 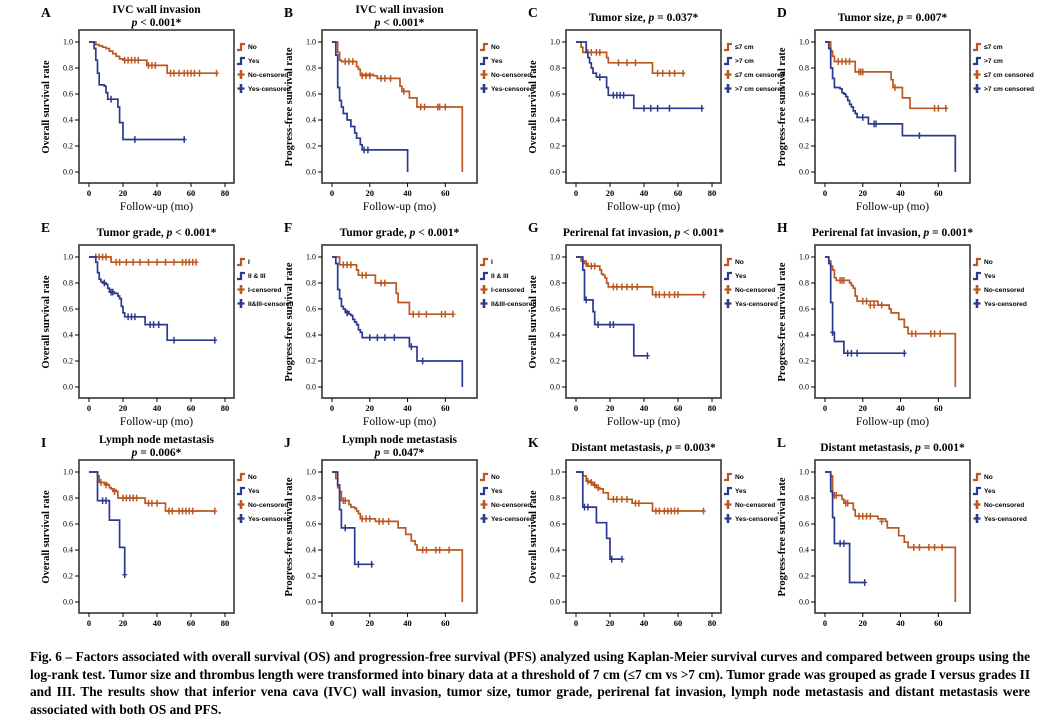 I want to click on panel-letter: F, so click(x=288, y=227).